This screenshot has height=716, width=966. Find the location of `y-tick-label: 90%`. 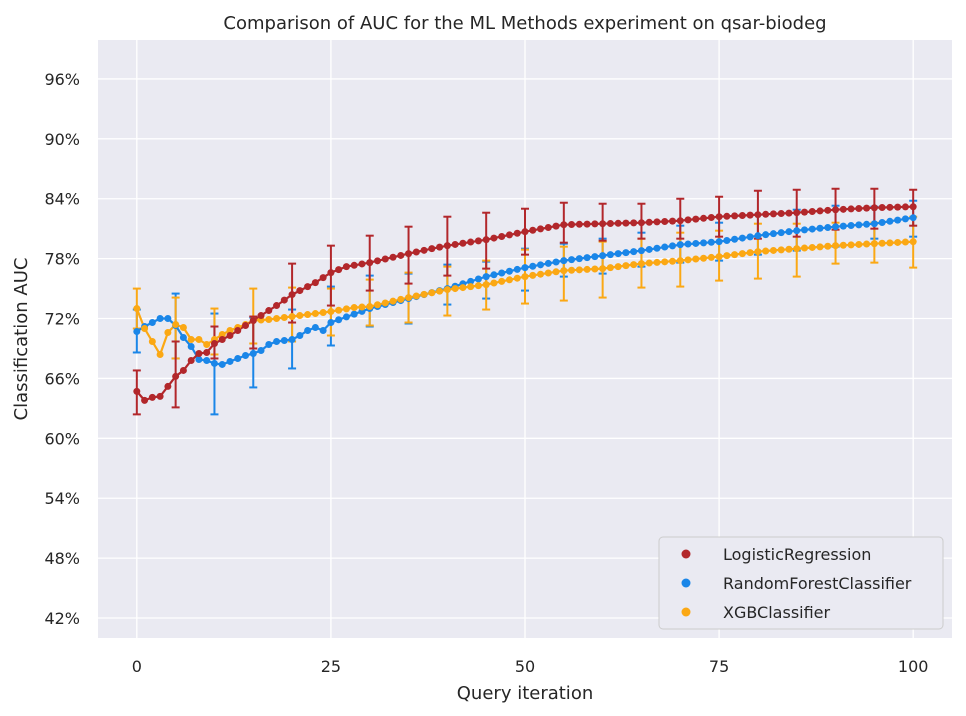

y-tick-label: 90% is located at coordinates (62, 139).